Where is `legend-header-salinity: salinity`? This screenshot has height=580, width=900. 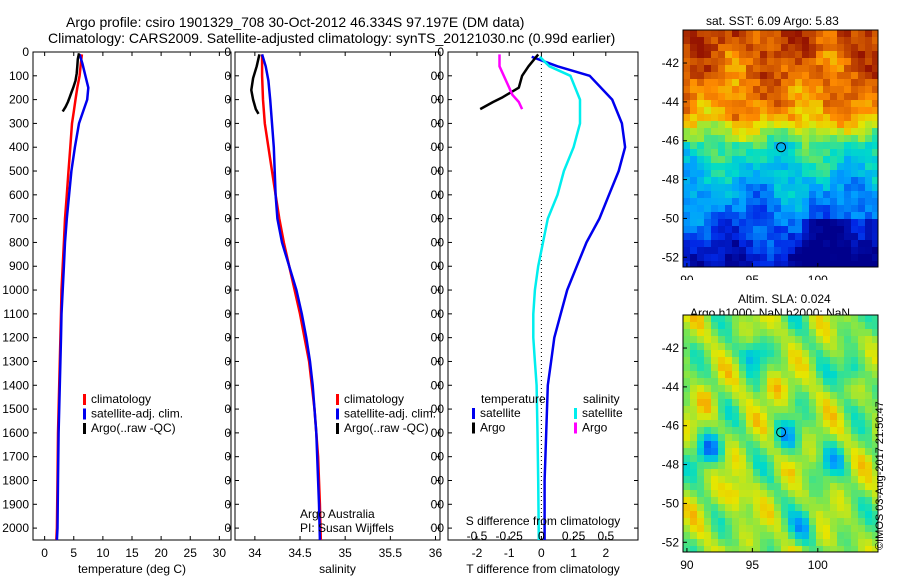 legend-header-salinity: salinity is located at coordinates (601, 399).